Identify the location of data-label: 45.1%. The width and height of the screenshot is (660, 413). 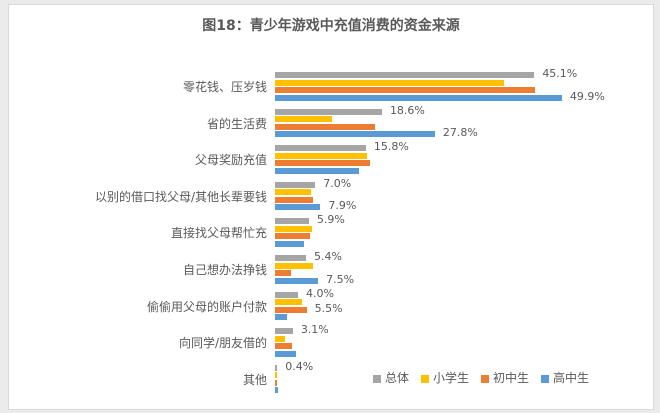
(560, 73).